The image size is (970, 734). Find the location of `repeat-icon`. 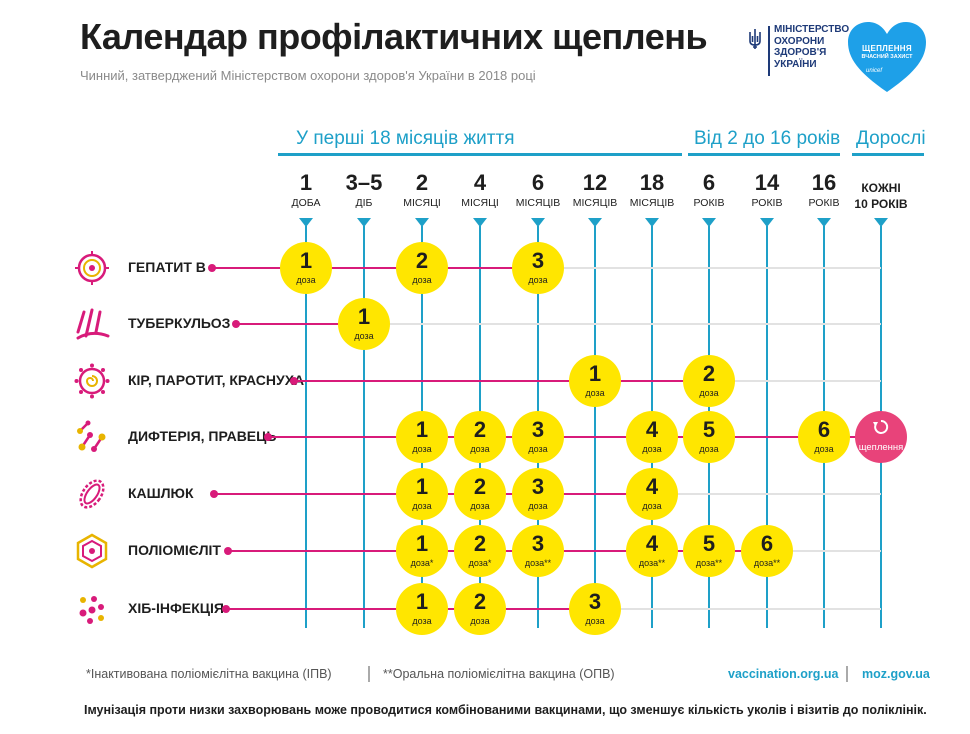

repeat-icon is located at coordinates (881, 426).